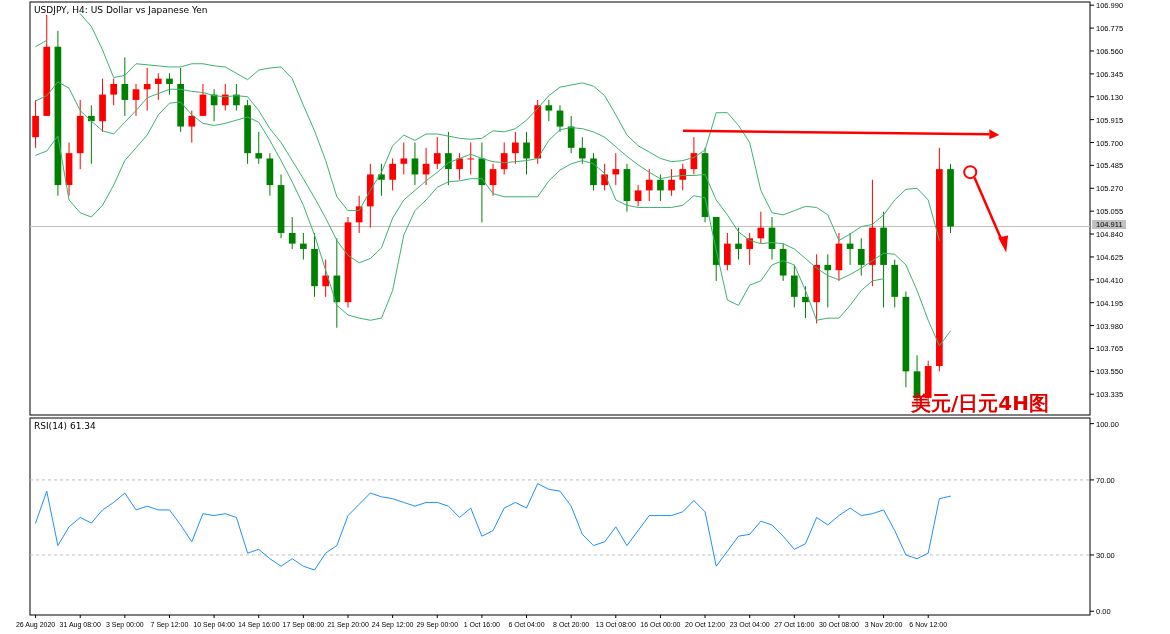 The width and height of the screenshot is (1170, 634). I want to click on chart-title: USDJPY, H4: US Dollar vs Japanese Yen, so click(121, 10).